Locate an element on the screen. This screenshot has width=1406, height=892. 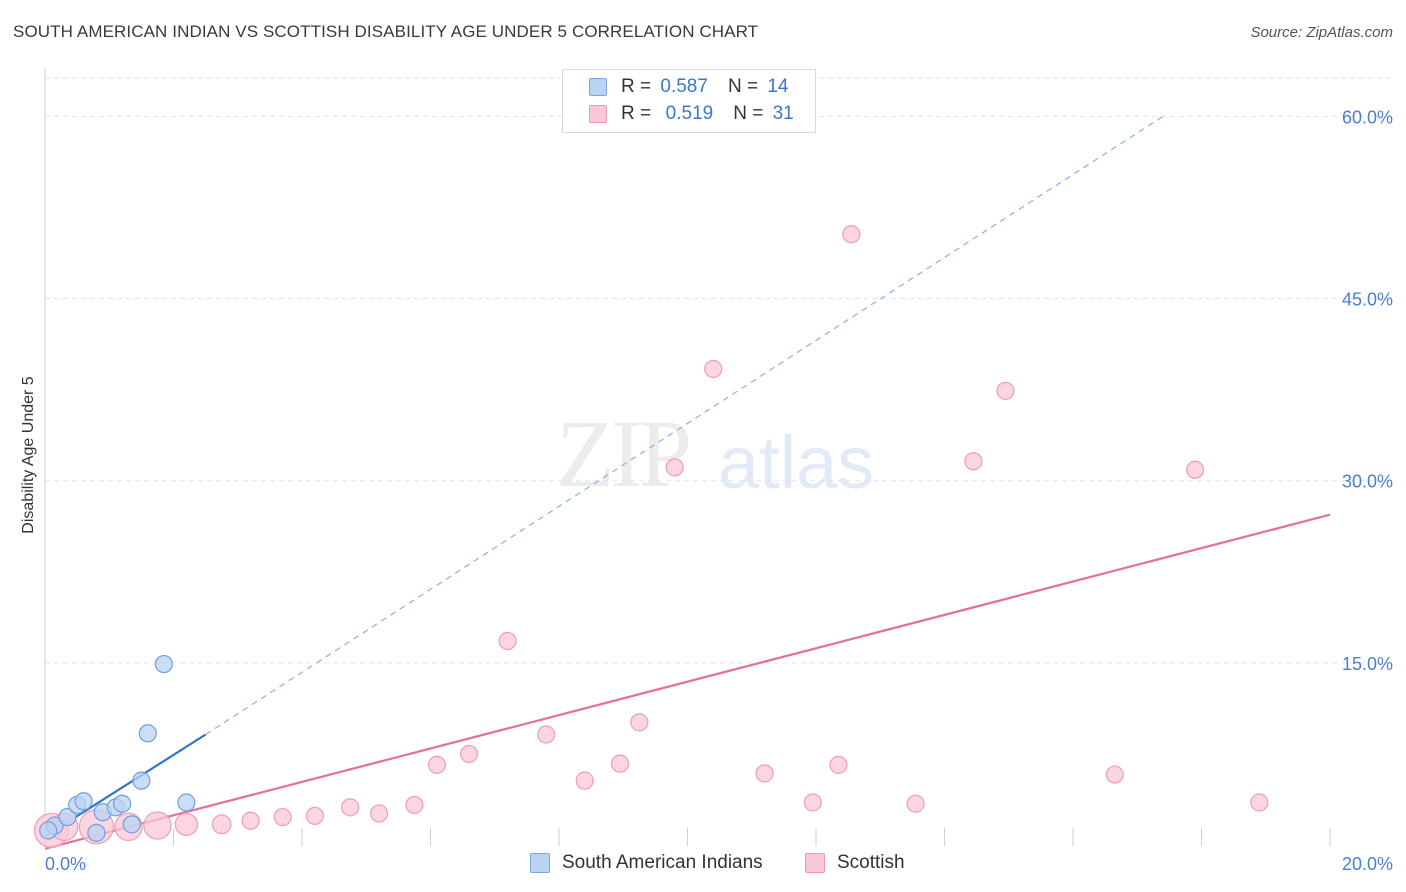
x-tick-label: 0.0% is located at coordinates (65, 864).